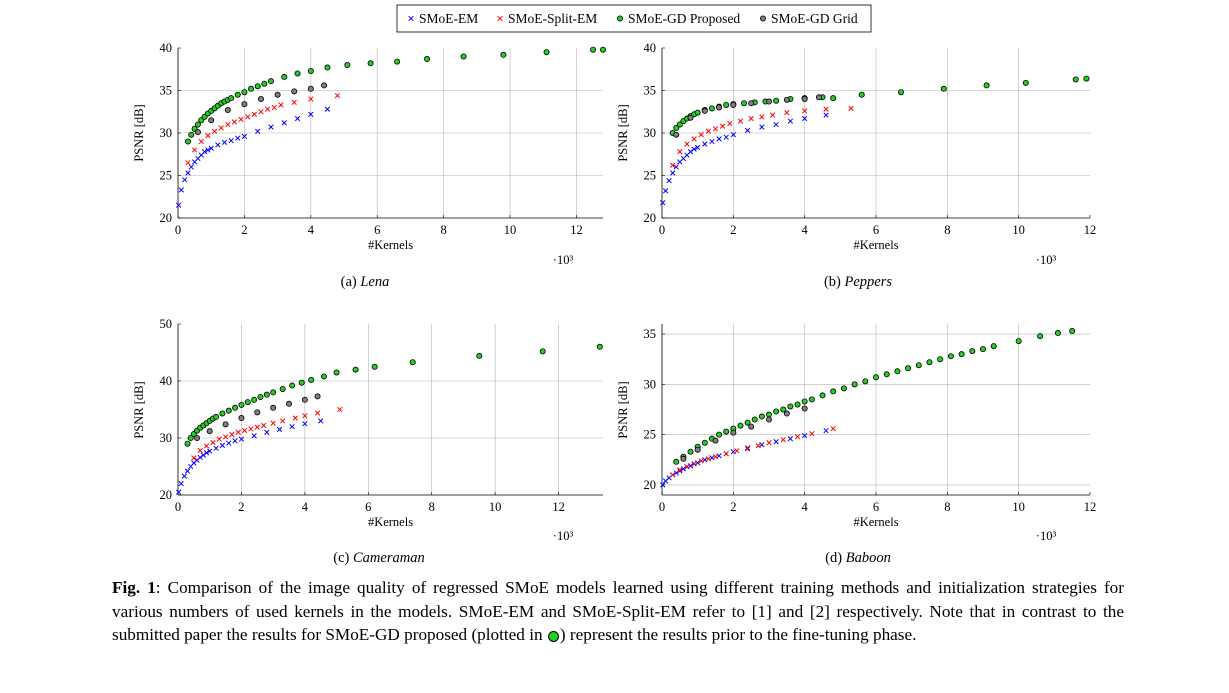  Describe the element at coordinates (390, 245) in the screenshot. I see `x-axis-label: #Kernels` at that location.